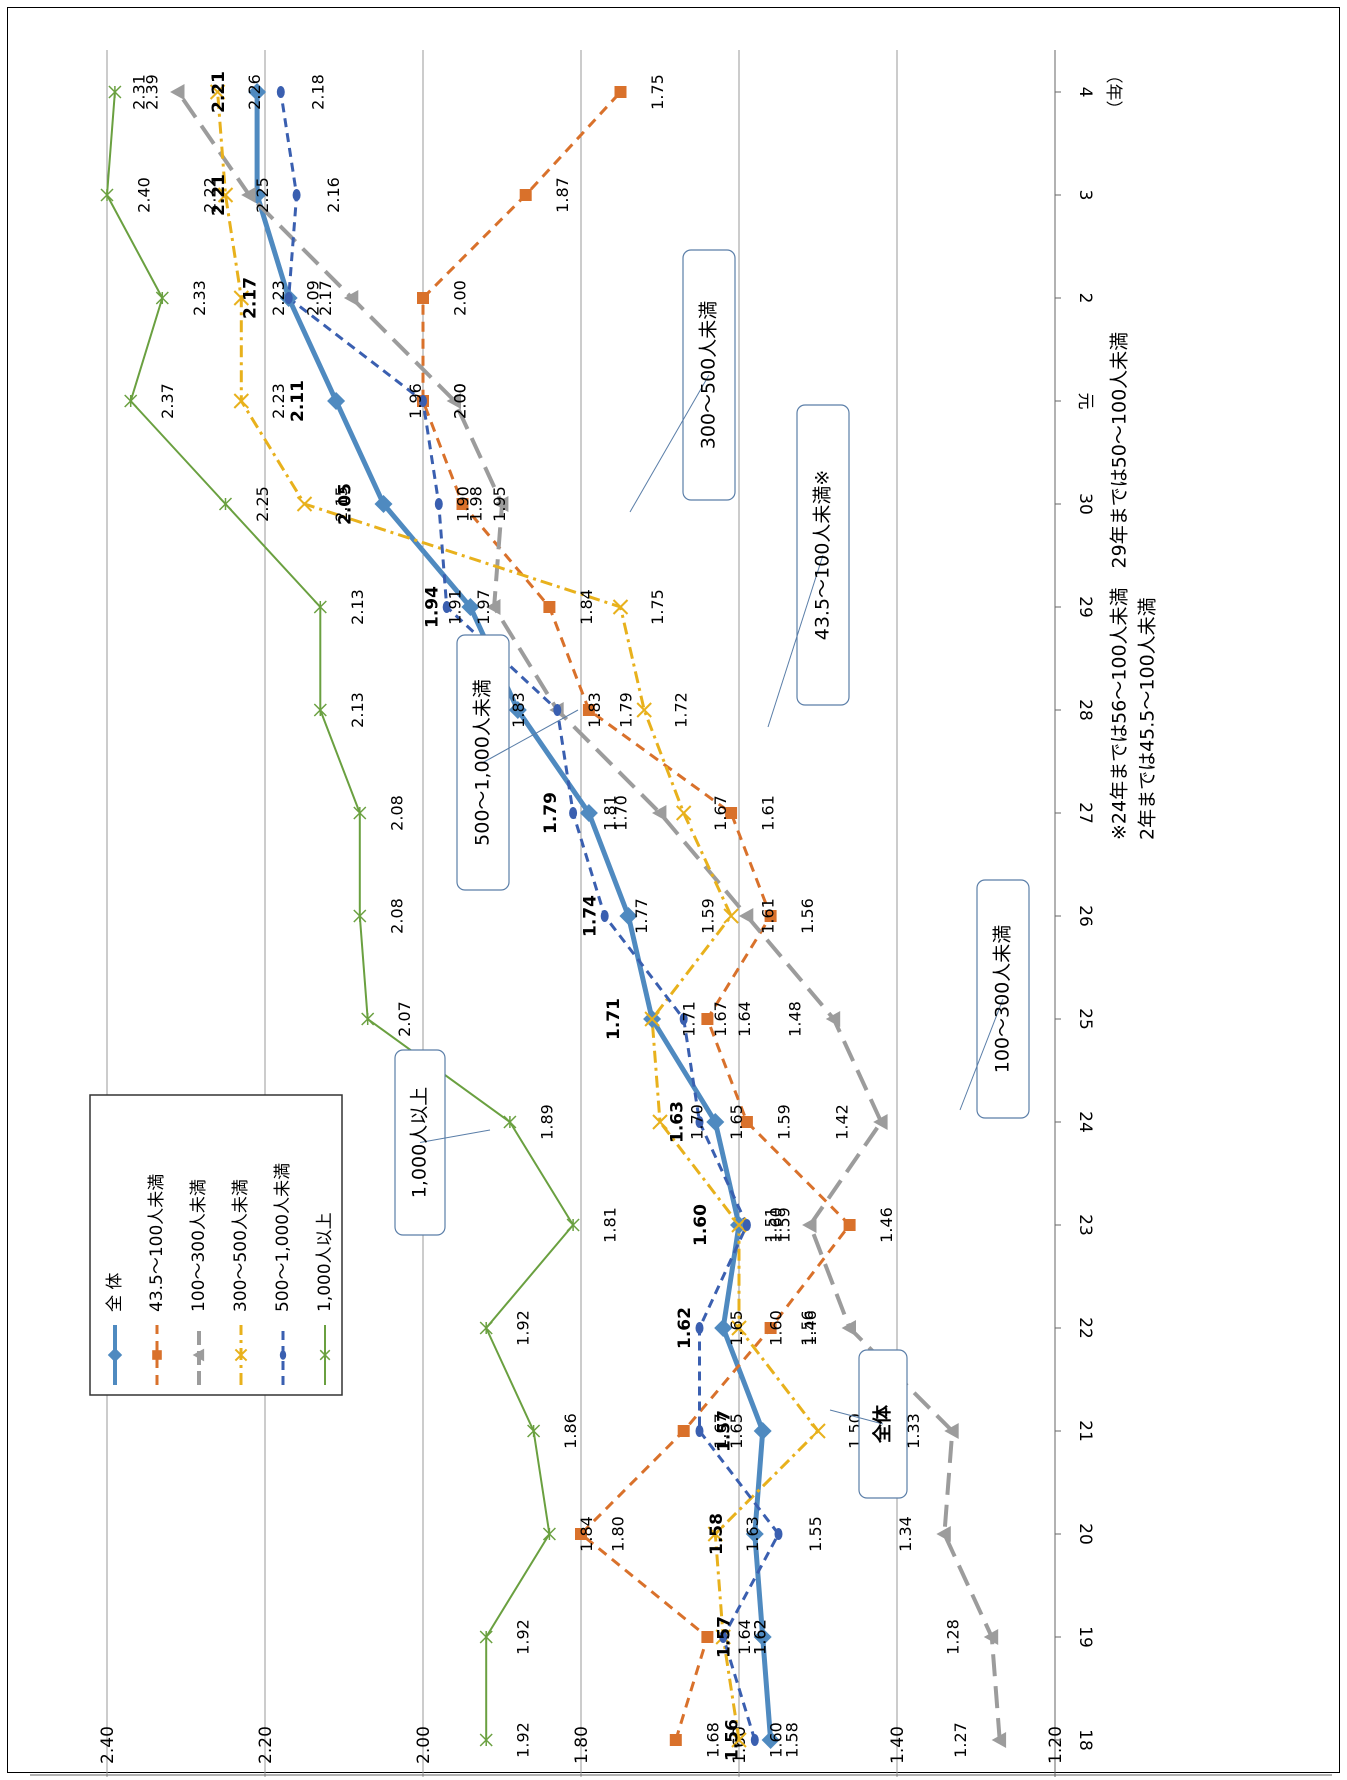 The image size is (1347, 1780). Describe the element at coordinates (960, 1740) in the screenshot. I see `data-label-2-0: 1.27` at that location.